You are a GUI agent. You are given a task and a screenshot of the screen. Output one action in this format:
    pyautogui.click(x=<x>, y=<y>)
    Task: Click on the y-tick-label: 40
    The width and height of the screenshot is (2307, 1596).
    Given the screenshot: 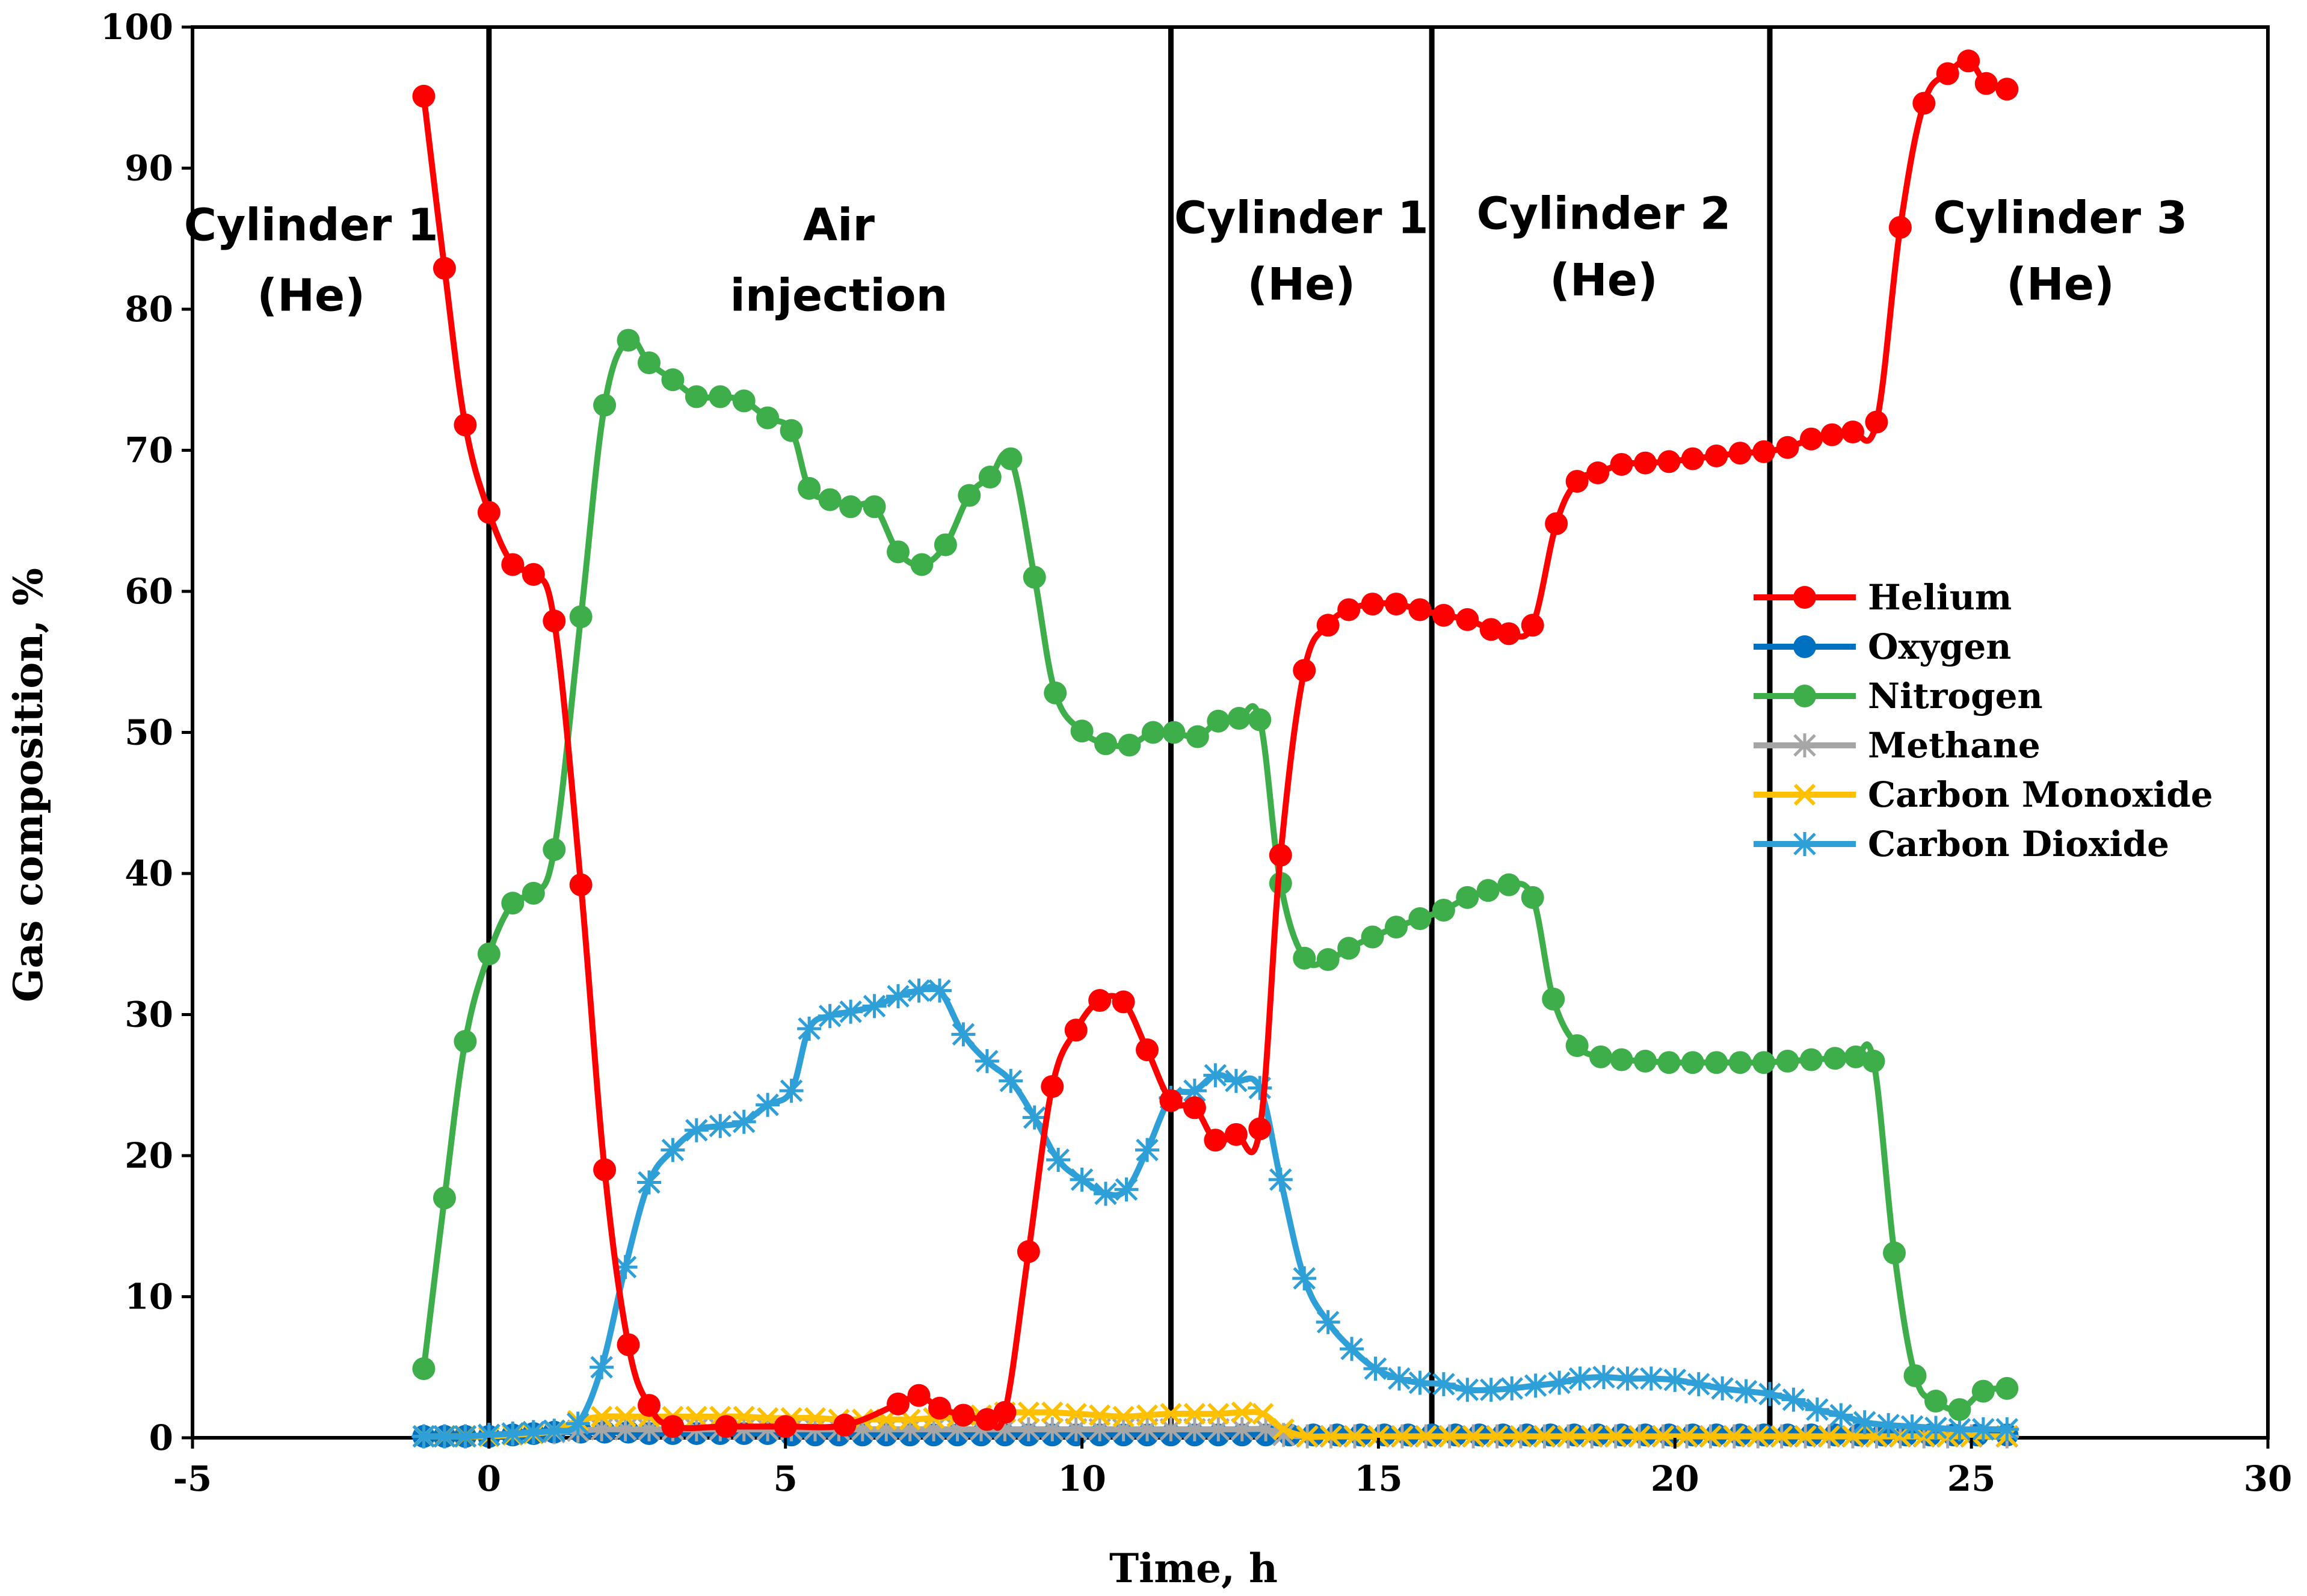 What is the action you would take?
    pyautogui.click(x=149, y=873)
    